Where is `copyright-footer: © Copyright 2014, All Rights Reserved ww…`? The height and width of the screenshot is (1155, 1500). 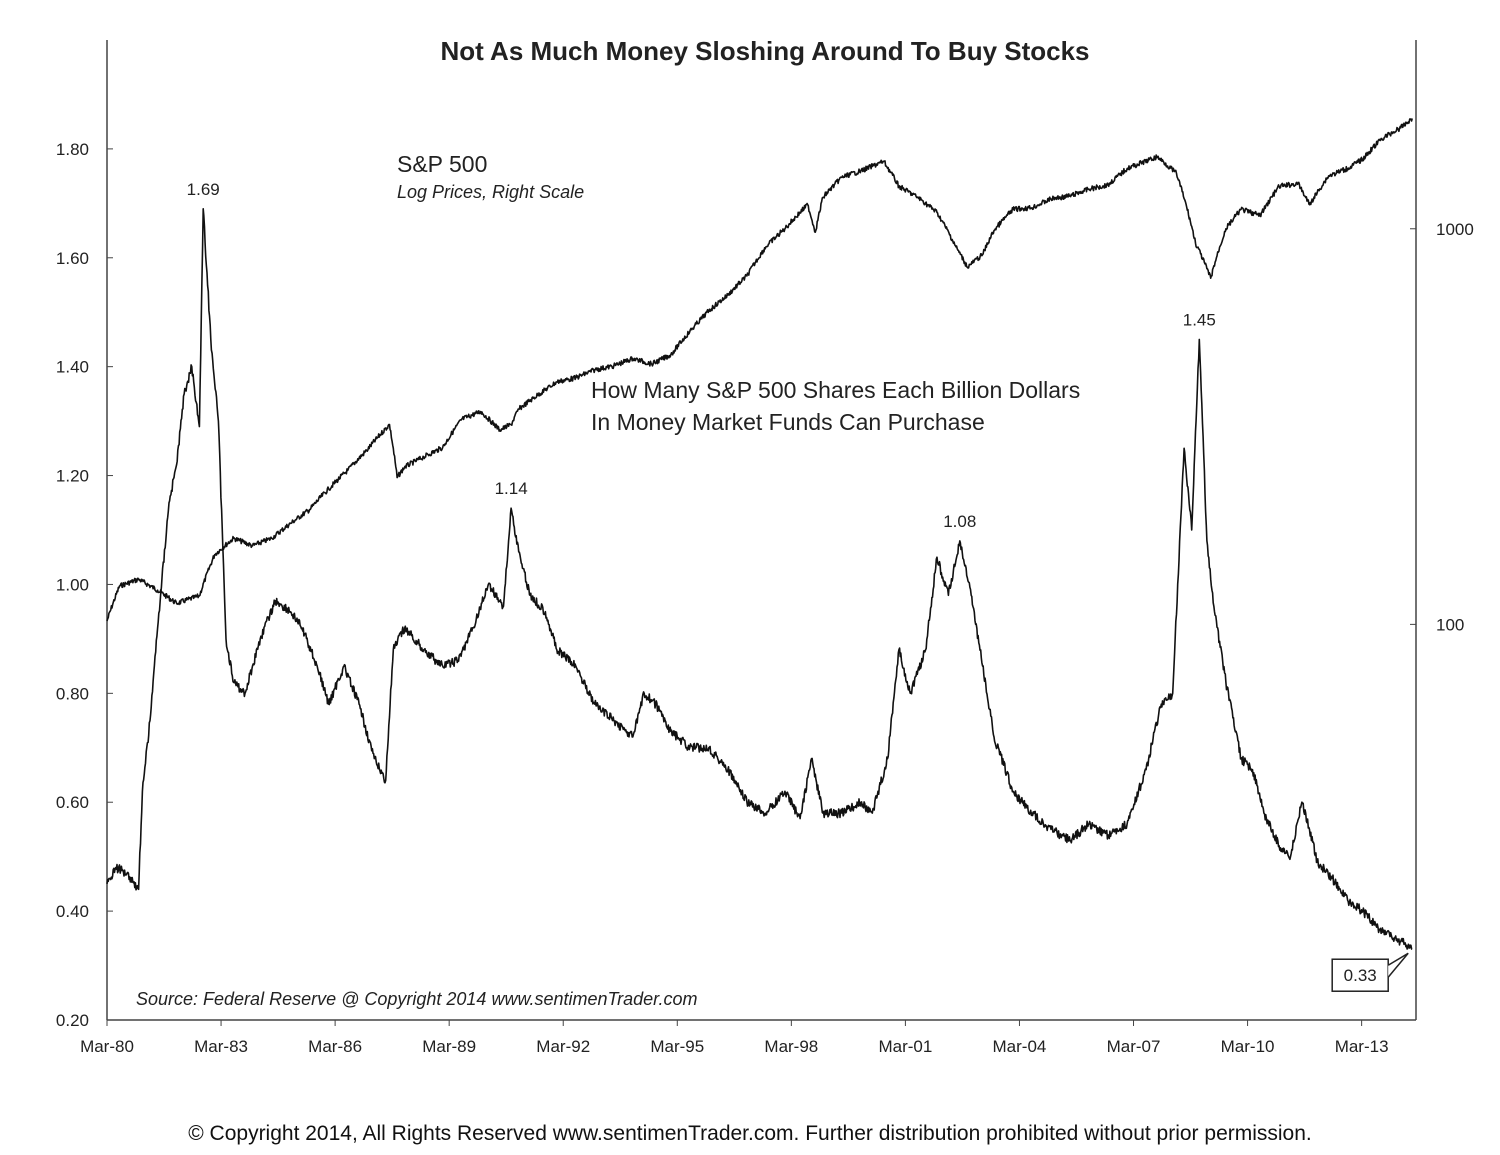 copyright-footer: © Copyright 2014, All Rights Reserved ww… is located at coordinates (750, 1133).